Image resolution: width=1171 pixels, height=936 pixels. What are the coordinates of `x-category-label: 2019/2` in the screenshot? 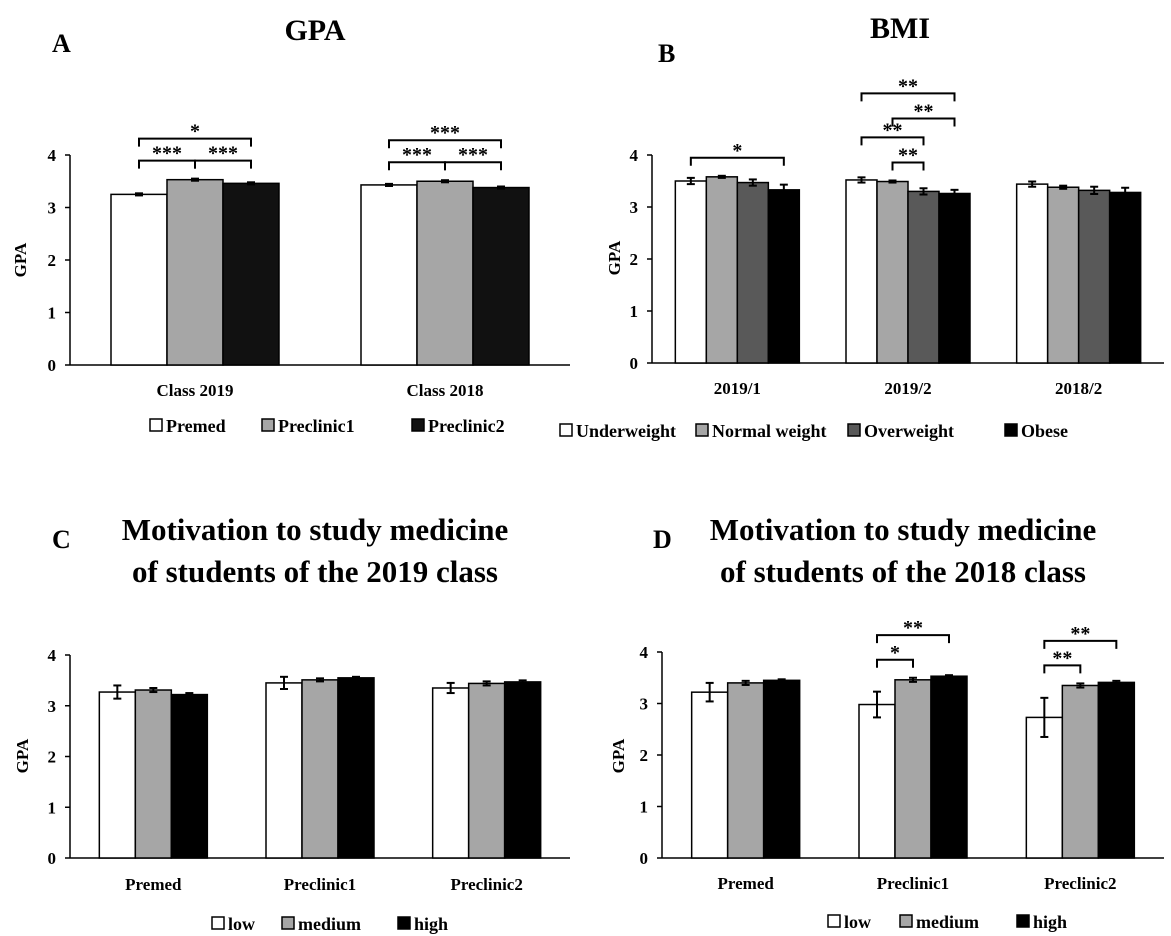 It's located at (907, 388).